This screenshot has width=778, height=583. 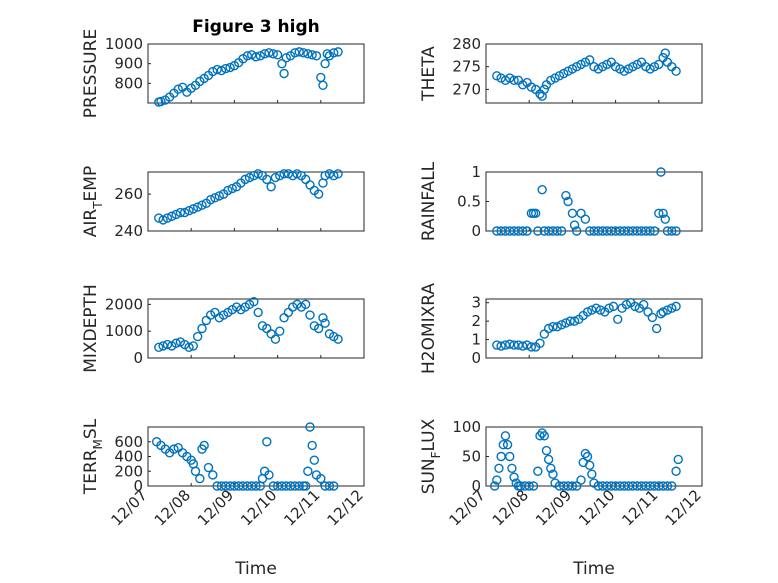 I want to click on y-tick-label: 240, so click(x=128, y=231).